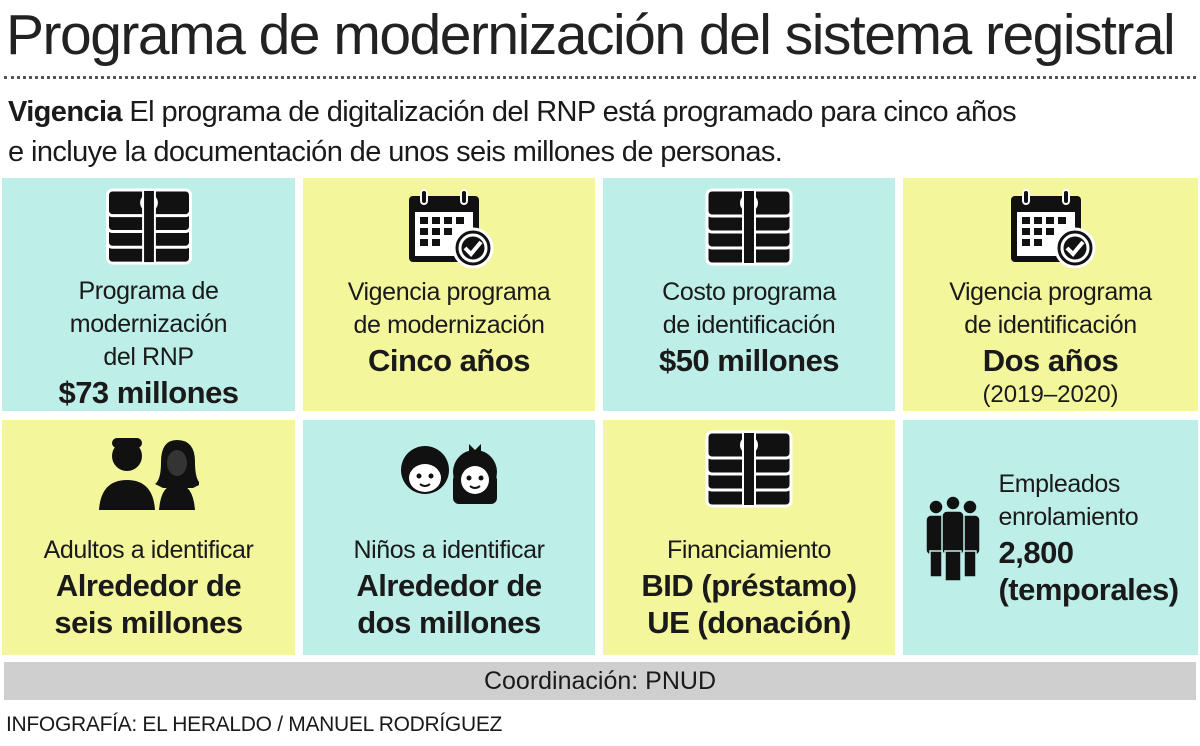 This screenshot has width=1200, height=746. What do you see at coordinates (600, 681) in the screenshot?
I see `coordination: Coordinación: PNUD` at bounding box center [600, 681].